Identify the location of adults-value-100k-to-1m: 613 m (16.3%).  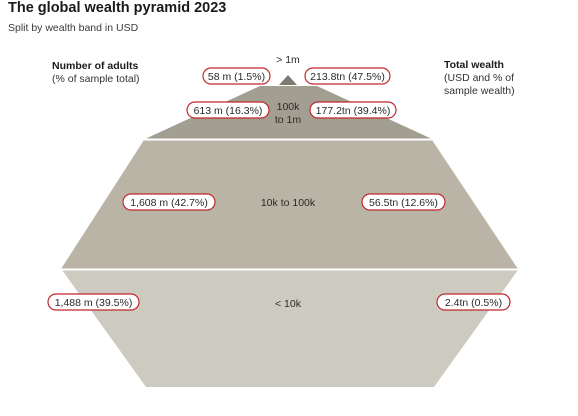
(228, 111).